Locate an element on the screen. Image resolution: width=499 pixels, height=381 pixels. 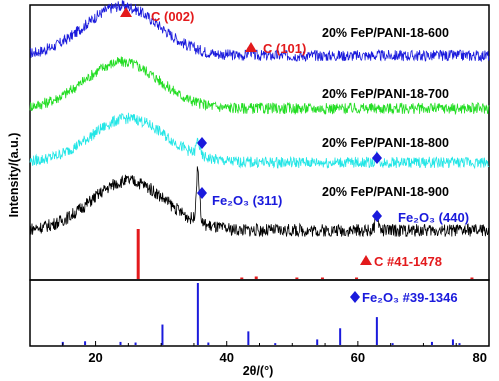
series-label-900: 20% FeP/PANI-18-900 is located at coordinates (385, 192).